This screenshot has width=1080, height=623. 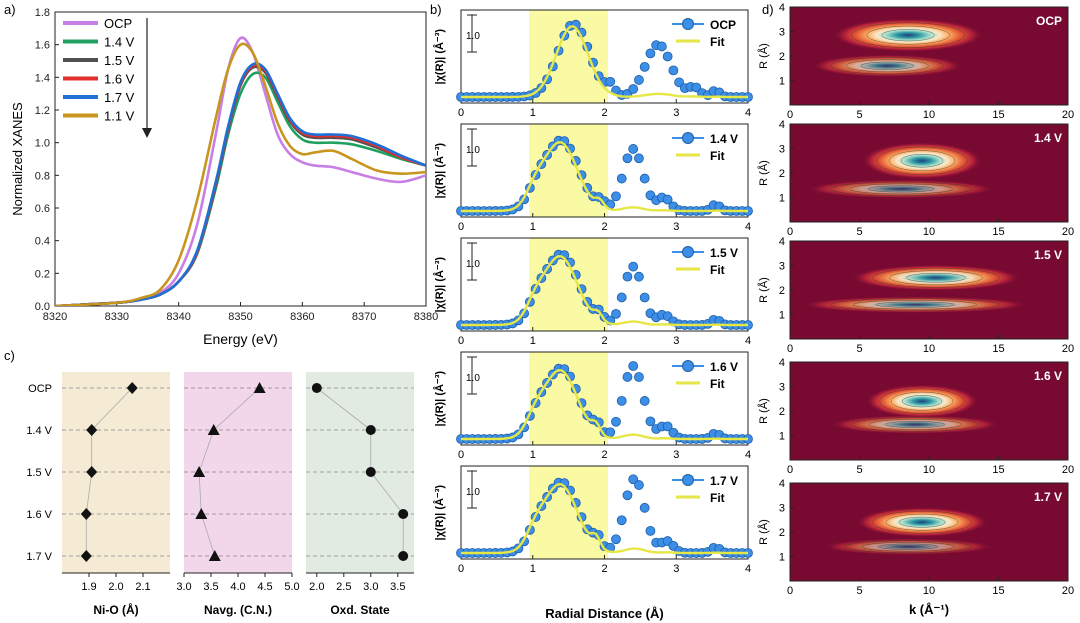 What do you see at coordinates (1068, 349) in the screenshot?
I see `x-tick-label: 20` at bounding box center [1068, 349].